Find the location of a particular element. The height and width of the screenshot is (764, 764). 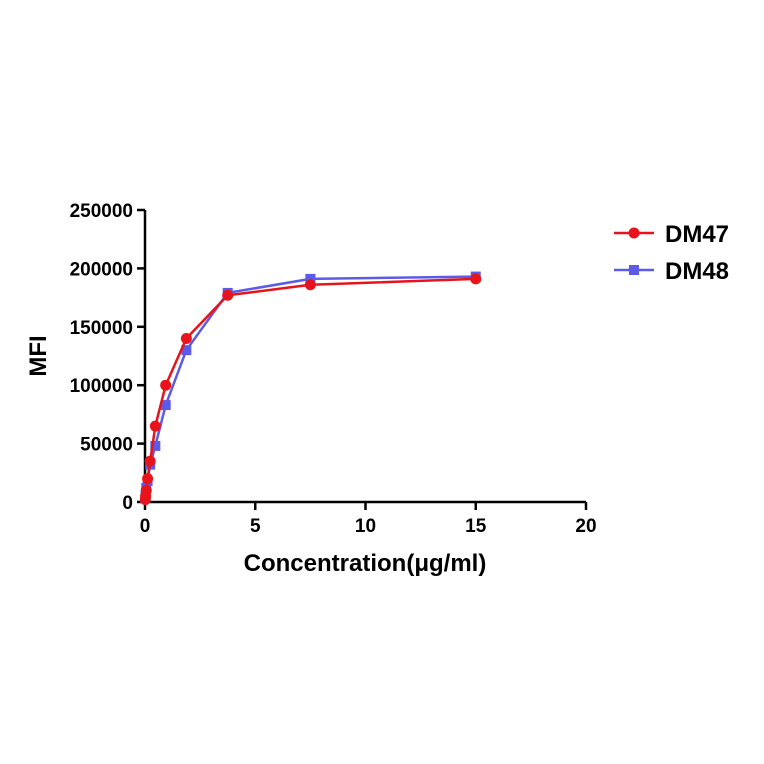

y-tick-label: 150000 is located at coordinates (101, 328).